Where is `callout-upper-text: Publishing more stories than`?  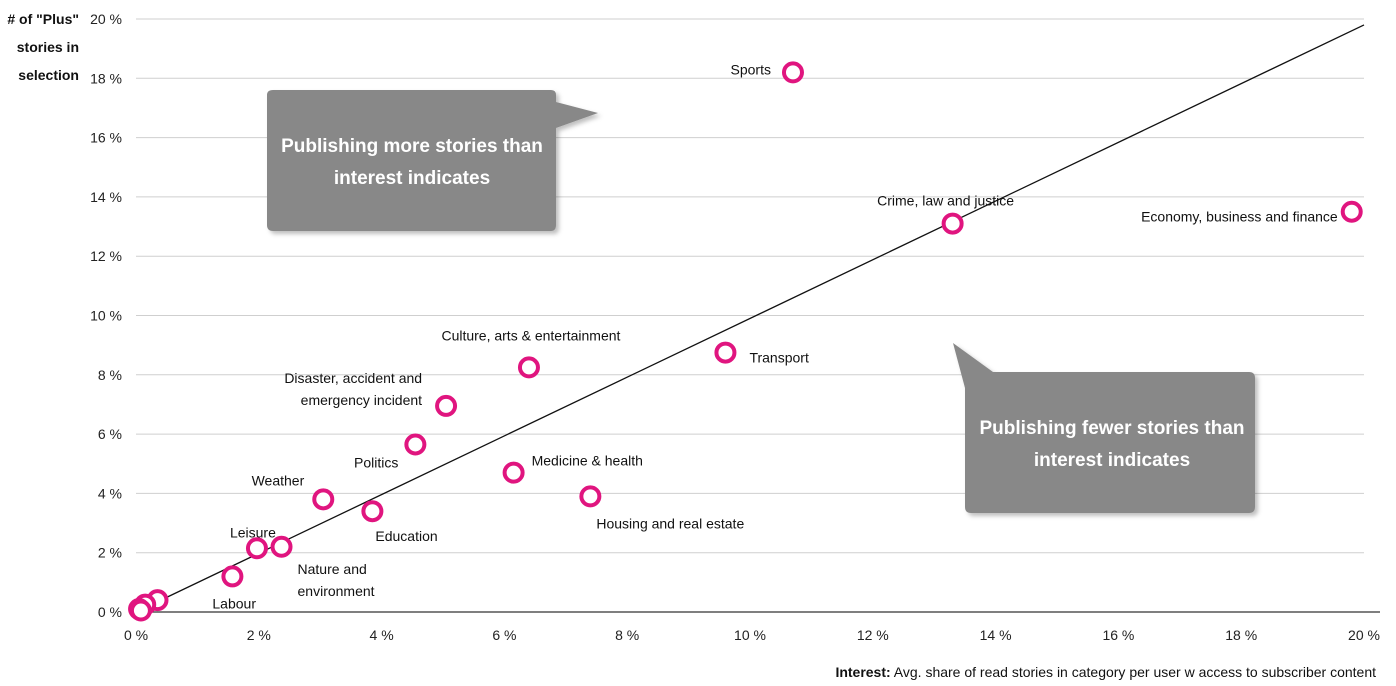 callout-upper-text: Publishing more stories than is located at coordinates (412, 146).